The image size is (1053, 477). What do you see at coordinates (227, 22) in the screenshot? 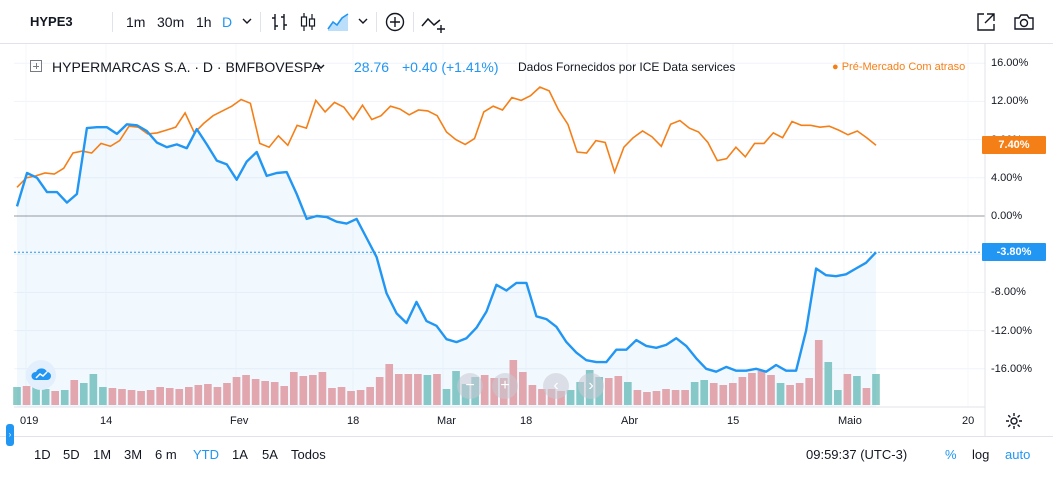
I see `interval-d: D` at bounding box center [227, 22].